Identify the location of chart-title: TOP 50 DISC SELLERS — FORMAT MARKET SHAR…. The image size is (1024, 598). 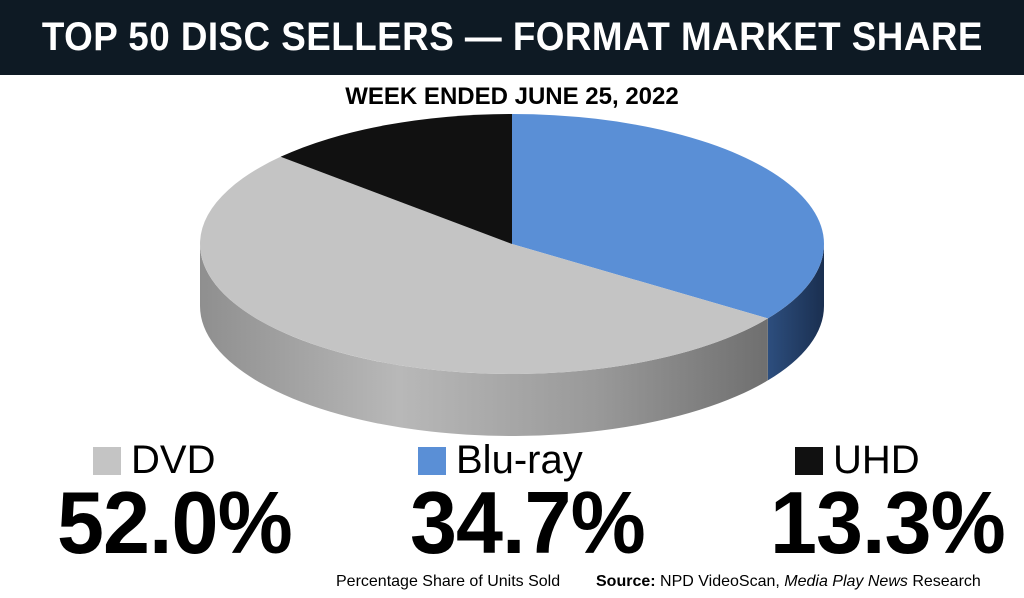
(512, 37).